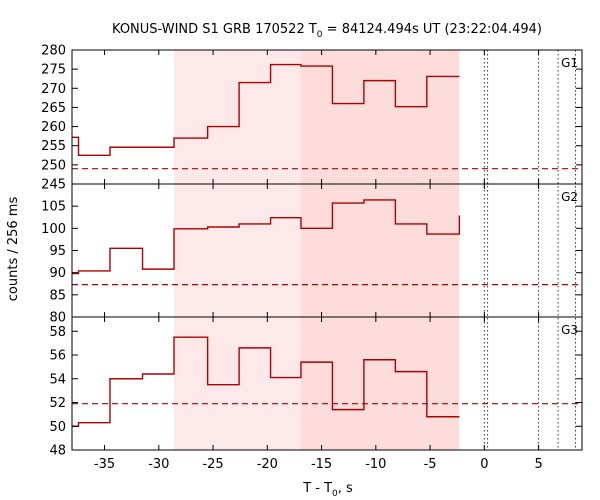  I want to click on lightcurve-g3, so click(266, 381).